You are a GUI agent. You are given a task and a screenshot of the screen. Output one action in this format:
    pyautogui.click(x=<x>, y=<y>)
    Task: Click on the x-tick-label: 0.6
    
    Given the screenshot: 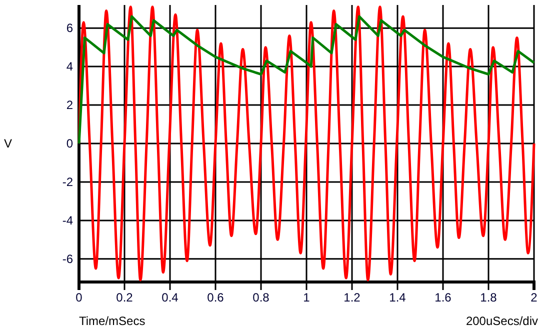 What is the action you would take?
    pyautogui.click(x=215, y=297)
    